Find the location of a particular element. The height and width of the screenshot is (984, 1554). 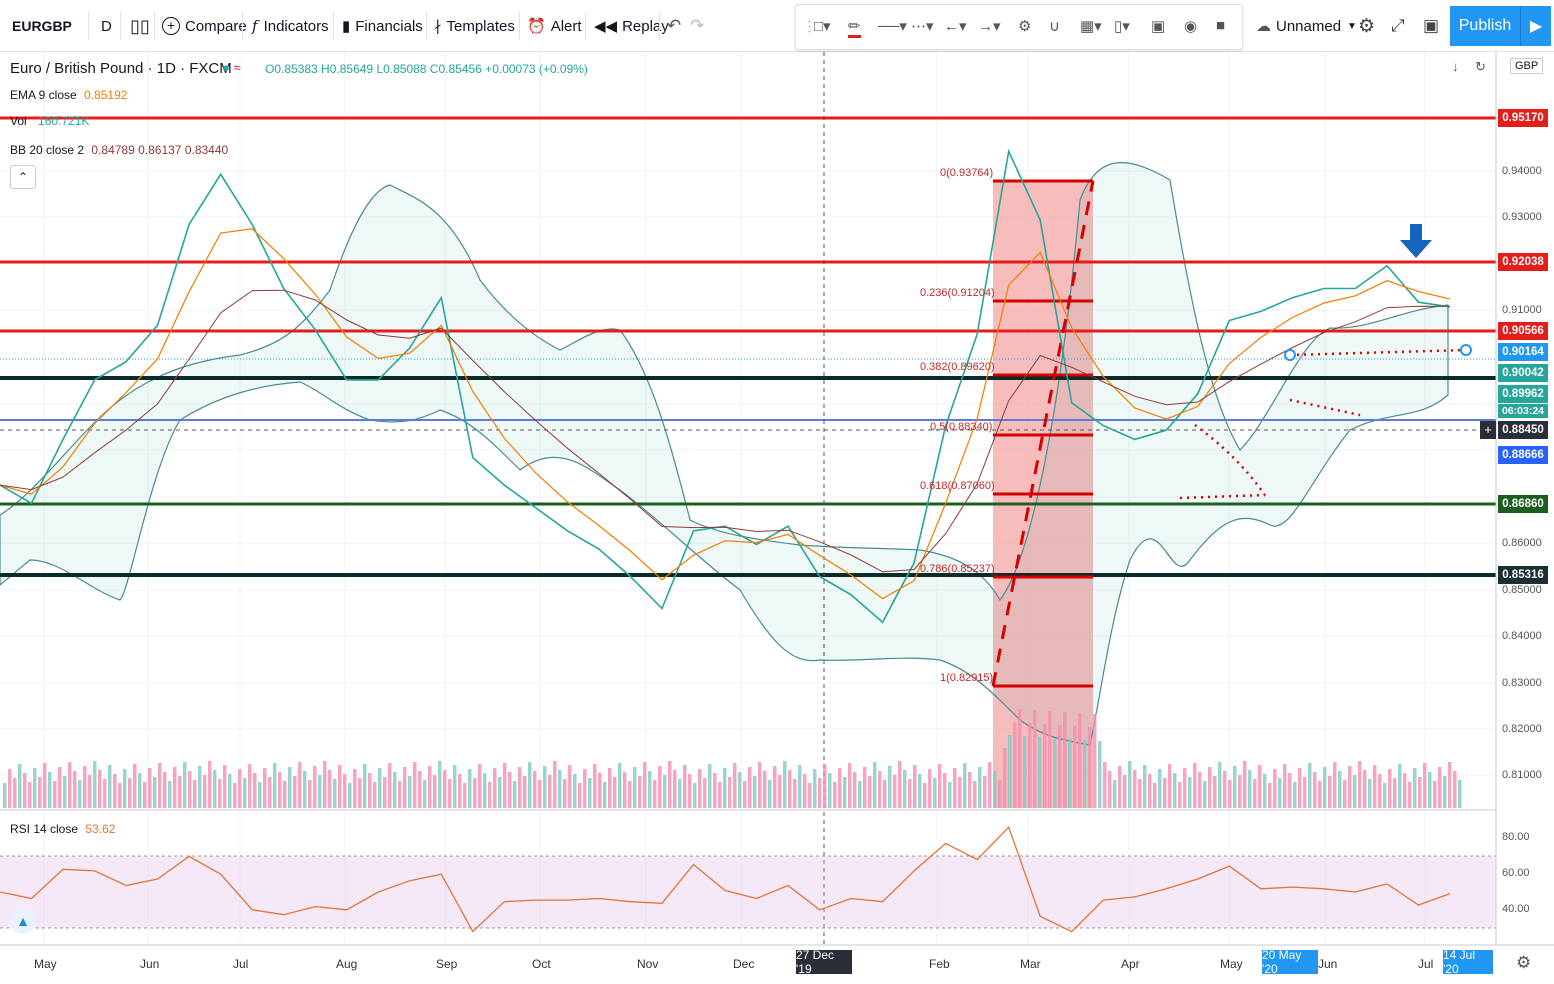

layout-name-button: ☁ Unnamed ▼ is located at coordinates (1306, 26).